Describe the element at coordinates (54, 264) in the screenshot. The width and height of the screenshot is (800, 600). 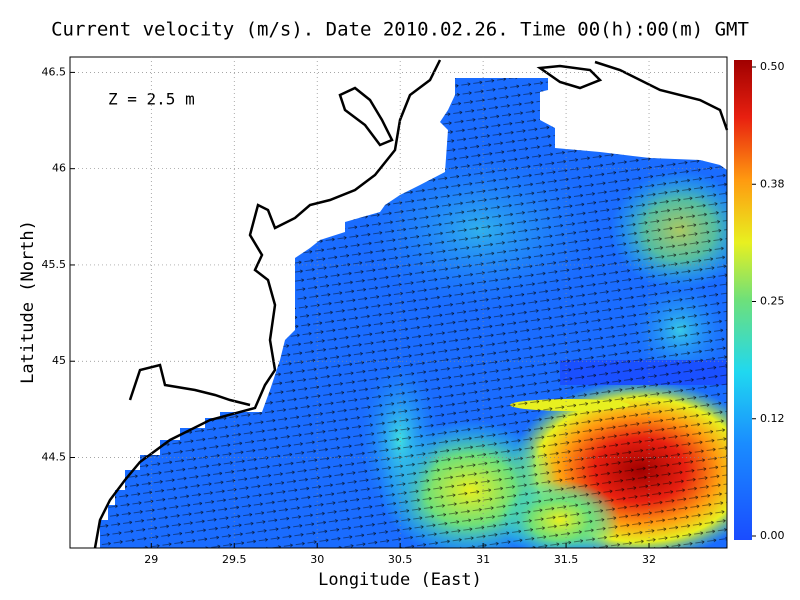
I see `y-tick-label: 45.5` at that location.